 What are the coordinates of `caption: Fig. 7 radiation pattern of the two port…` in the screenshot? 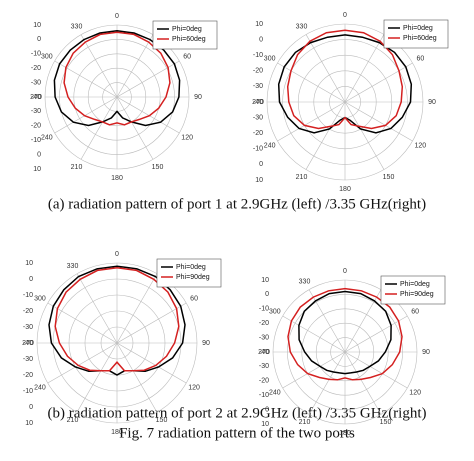 It's located at (237, 433).